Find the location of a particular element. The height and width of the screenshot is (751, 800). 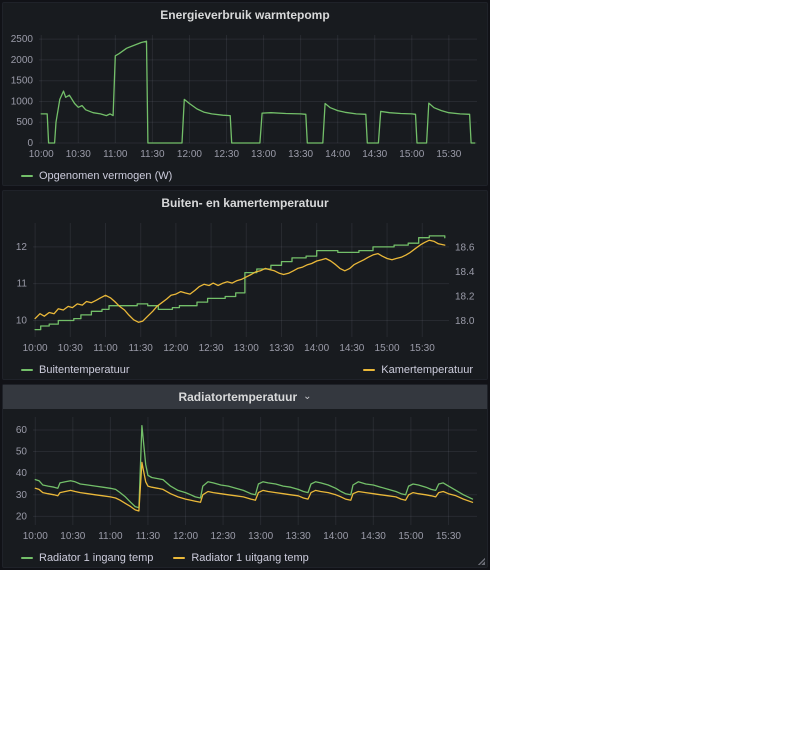

legend-label: Radiator 1 ingang temp is located at coordinates (96, 558).